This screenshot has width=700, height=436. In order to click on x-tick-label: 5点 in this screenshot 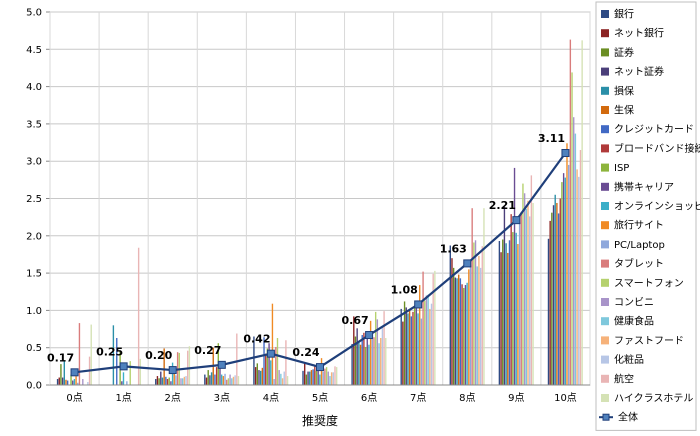, I will do `click(320, 398)`.